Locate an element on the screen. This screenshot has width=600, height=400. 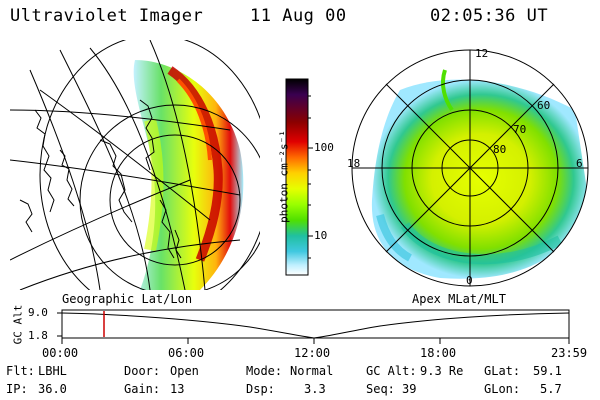
glat-value: 59.1 is located at coordinates (547, 371).